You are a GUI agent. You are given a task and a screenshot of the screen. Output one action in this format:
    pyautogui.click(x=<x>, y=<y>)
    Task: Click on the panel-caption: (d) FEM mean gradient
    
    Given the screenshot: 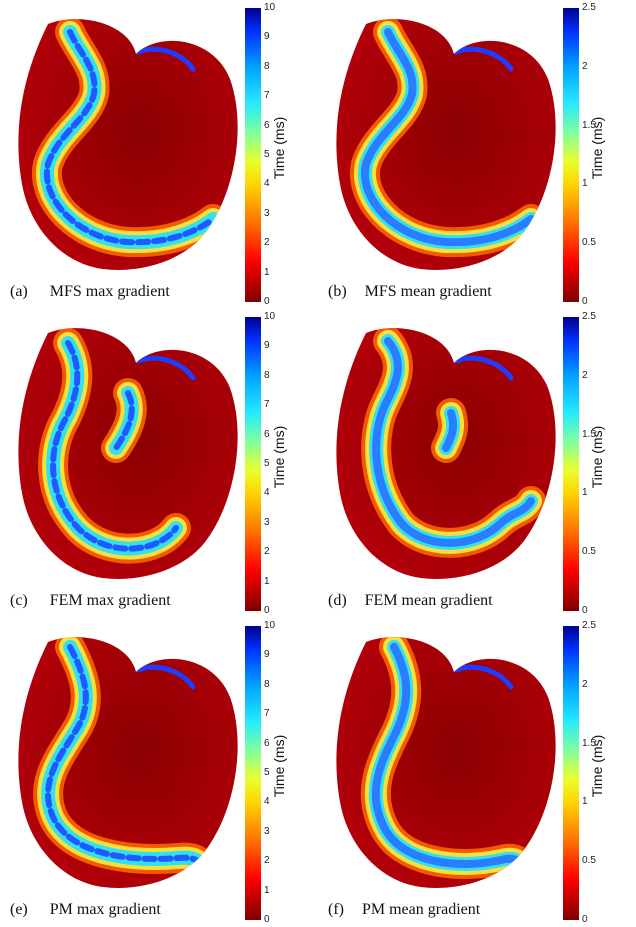 What is the action you would take?
    pyautogui.click(x=410, y=601)
    